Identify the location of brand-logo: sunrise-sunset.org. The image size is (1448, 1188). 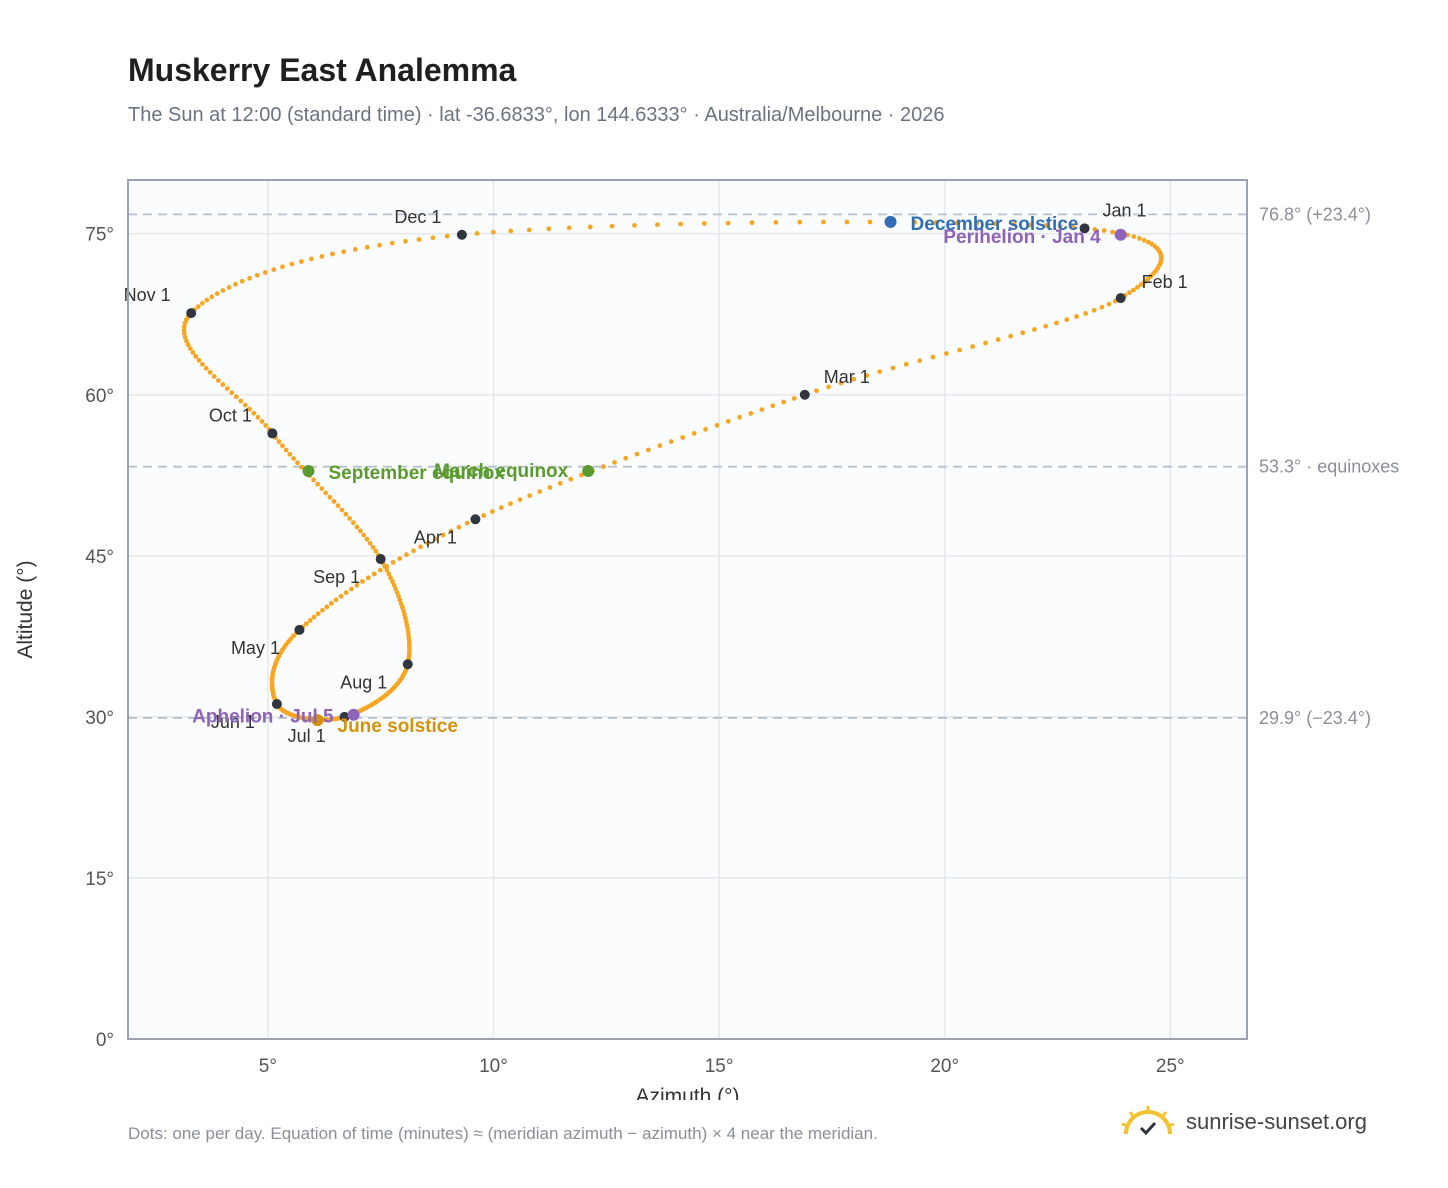
(1243, 1122).